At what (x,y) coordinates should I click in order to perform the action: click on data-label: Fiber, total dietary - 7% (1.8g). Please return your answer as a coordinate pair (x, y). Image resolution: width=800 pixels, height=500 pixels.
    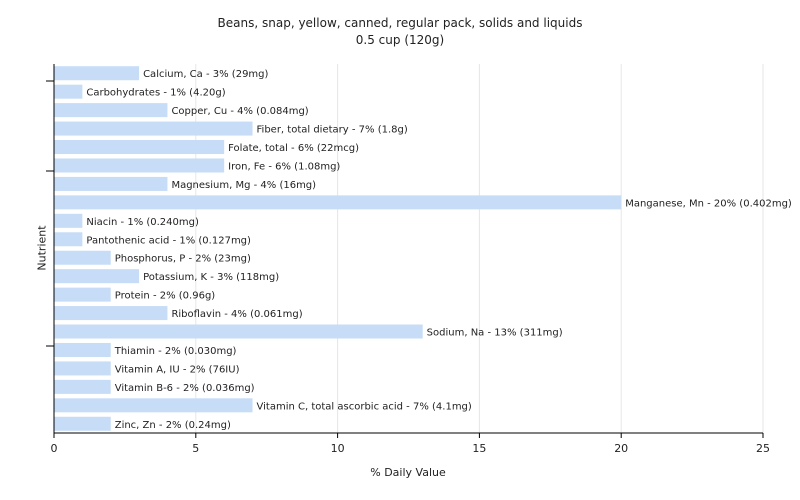
    Looking at the image, I should click on (332, 130).